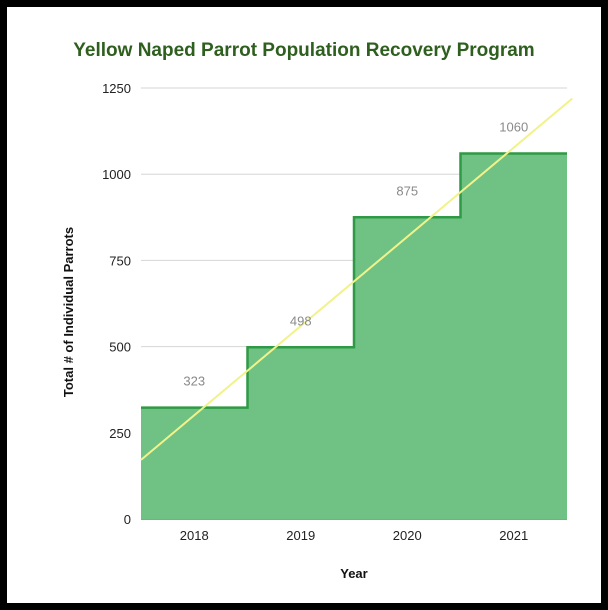 This screenshot has width=608, height=610. What do you see at coordinates (120, 433) in the screenshot?
I see `y-tick-label: 250` at bounding box center [120, 433].